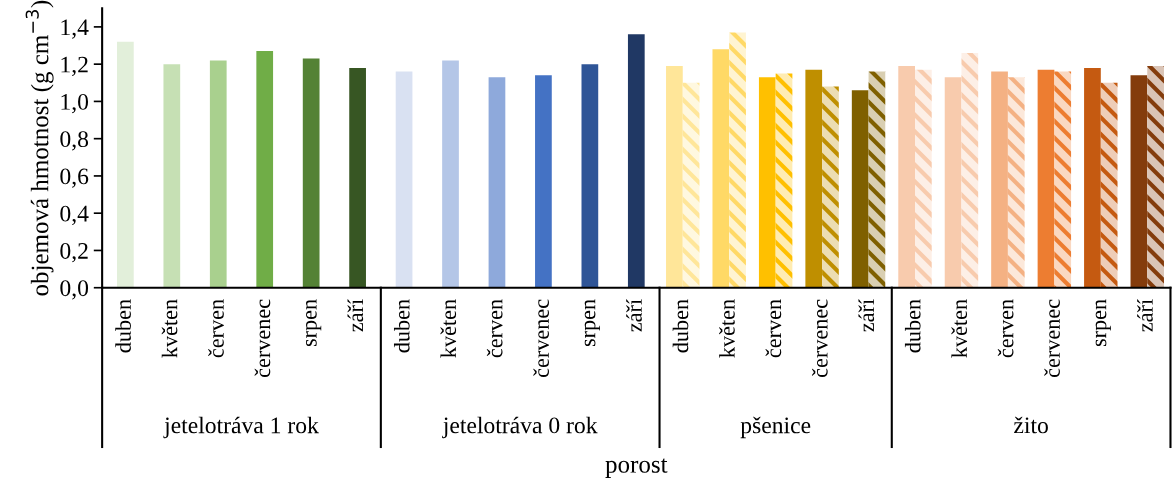  What do you see at coordinates (74, 141) in the screenshot?
I see `y-tick-label: 0,8` at bounding box center [74, 141].